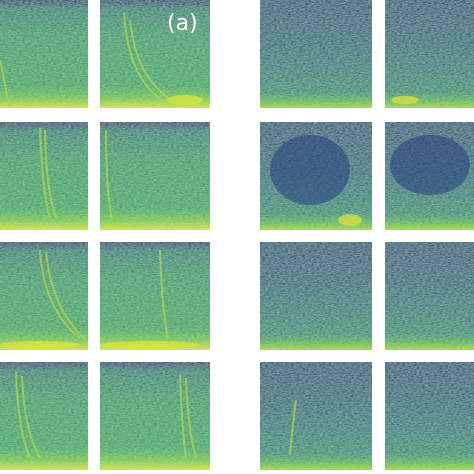  Describe the element at coordinates (370, 170) in the screenshot. I see `dark-patches` at that location.